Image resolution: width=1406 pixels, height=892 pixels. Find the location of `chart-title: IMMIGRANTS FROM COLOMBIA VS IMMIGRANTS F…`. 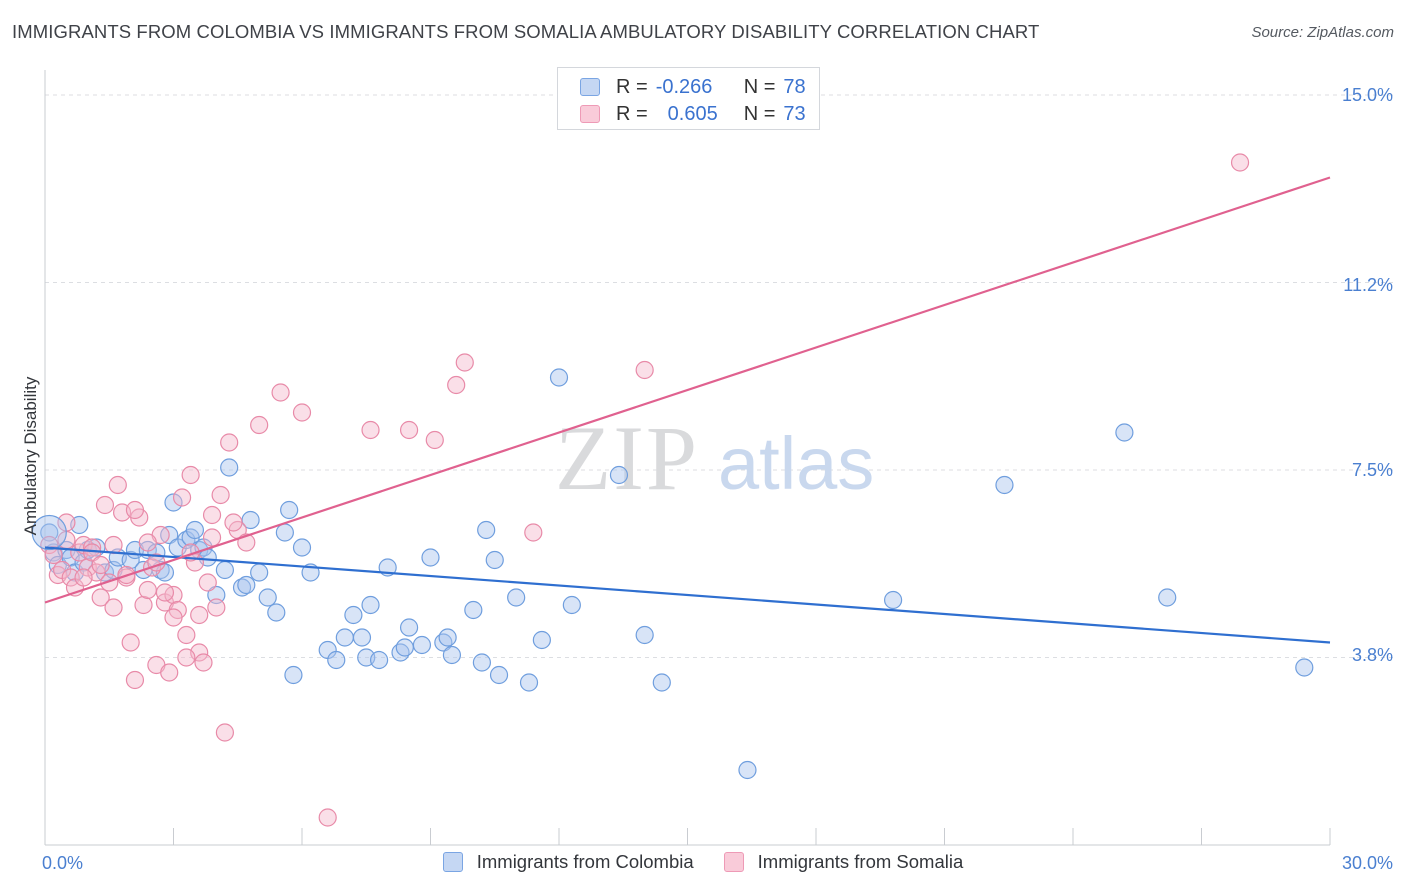

chart-title: IMMIGRANTS FROM COLOMBIA VS IMMIGRANTS F… is located at coordinates (526, 31).